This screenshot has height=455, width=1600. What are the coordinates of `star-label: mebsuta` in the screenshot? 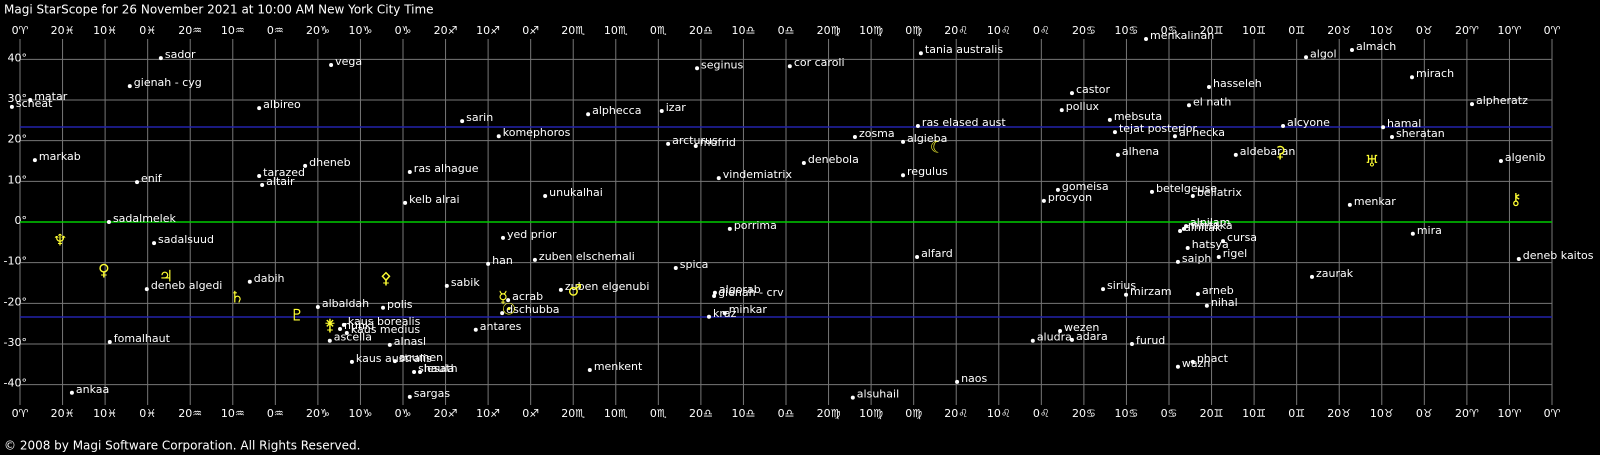 It's located at (1138, 116).